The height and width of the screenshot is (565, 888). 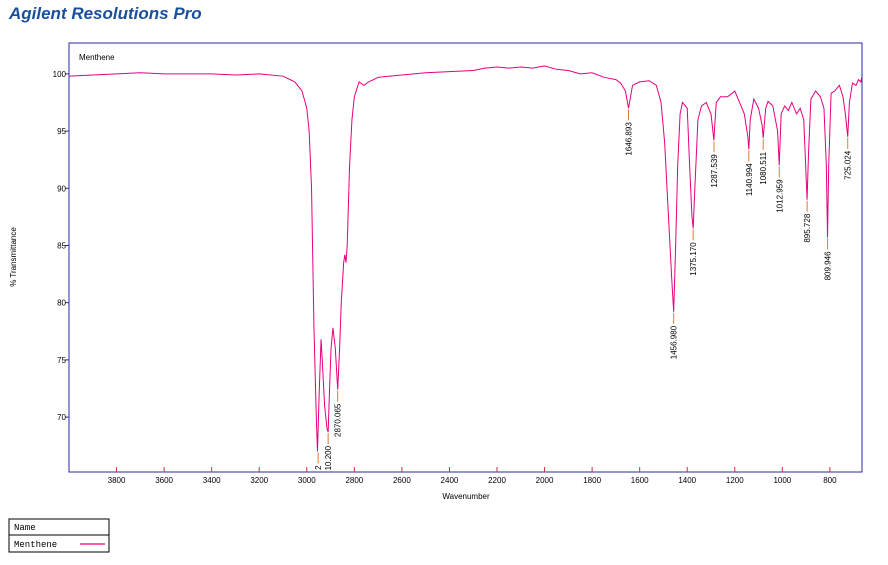 What do you see at coordinates (693, 259) in the screenshot?
I see `peak-label: 1375.170` at bounding box center [693, 259].